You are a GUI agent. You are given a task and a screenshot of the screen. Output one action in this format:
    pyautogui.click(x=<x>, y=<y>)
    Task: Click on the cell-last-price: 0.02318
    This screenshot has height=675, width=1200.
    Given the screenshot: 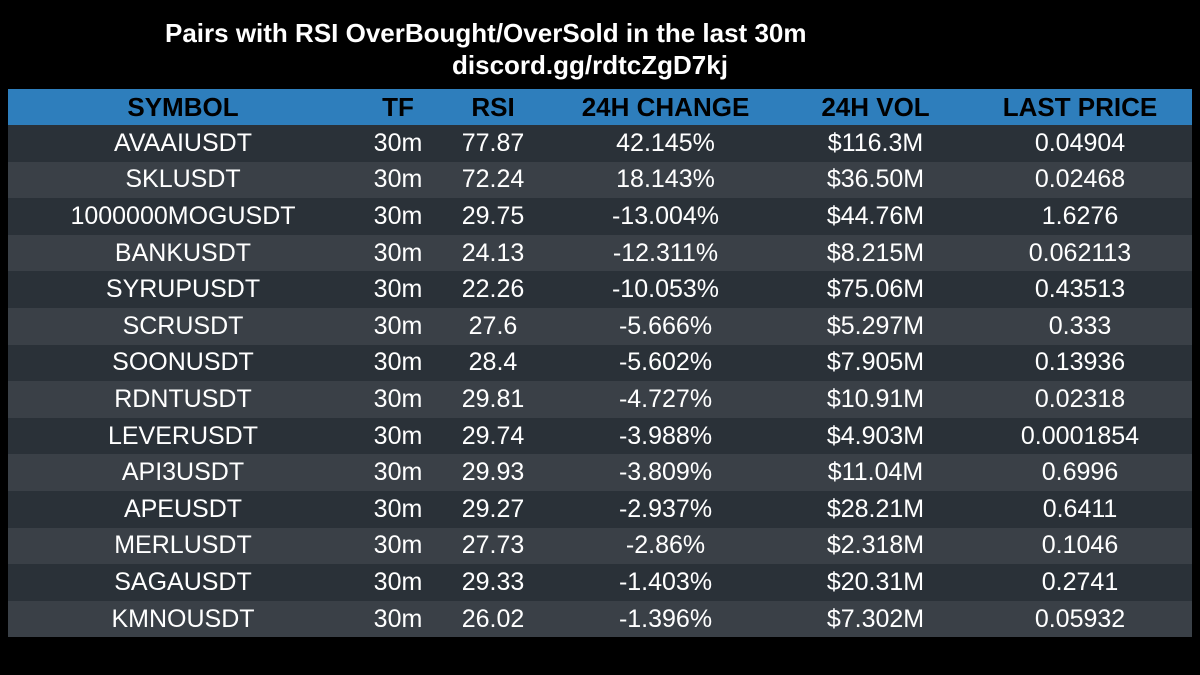 What is the action you would take?
    pyautogui.click(x=1080, y=398)
    